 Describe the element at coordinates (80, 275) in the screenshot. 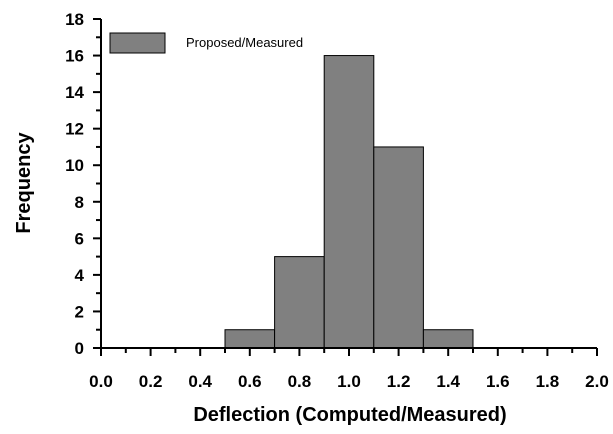

I see `y-tick-label: 4` at that location.